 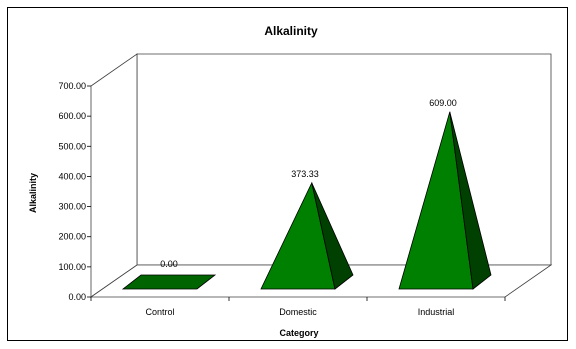 I want to click on y-tick-label: 500.00, so click(x=72, y=146).